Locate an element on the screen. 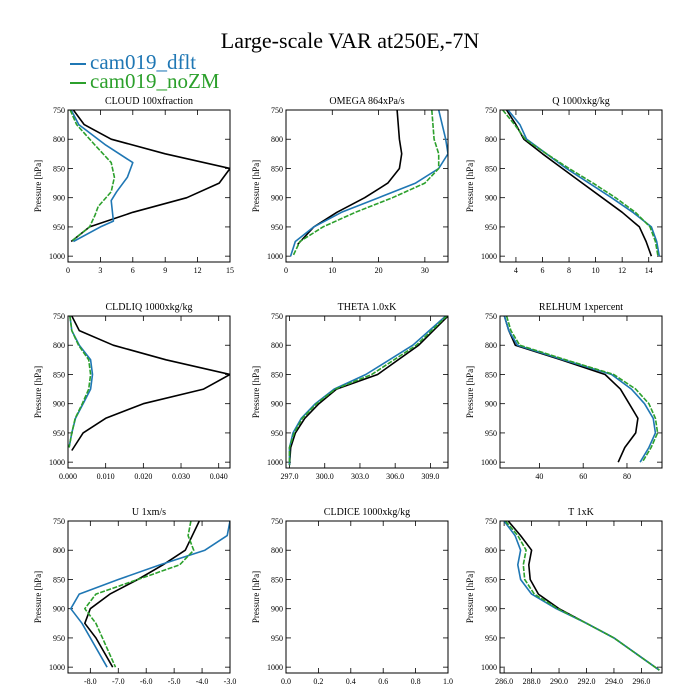 The width and height of the screenshot is (700, 700). legend-label: cam019_noZM is located at coordinates (155, 81).